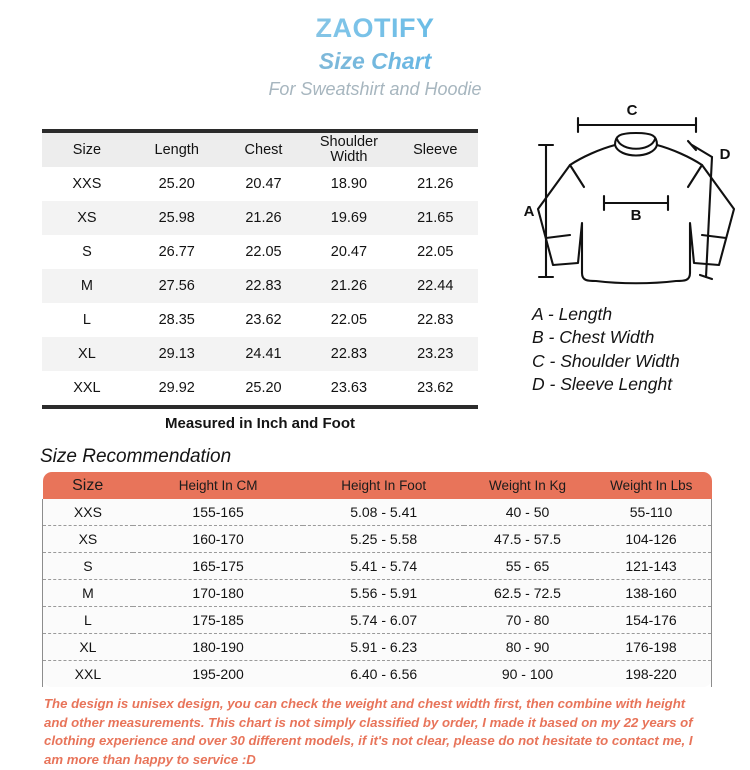  Describe the element at coordinates (527, 539) in the screenshot. I see `cell-weight-kg: 47.5 - 57.5` at that location.